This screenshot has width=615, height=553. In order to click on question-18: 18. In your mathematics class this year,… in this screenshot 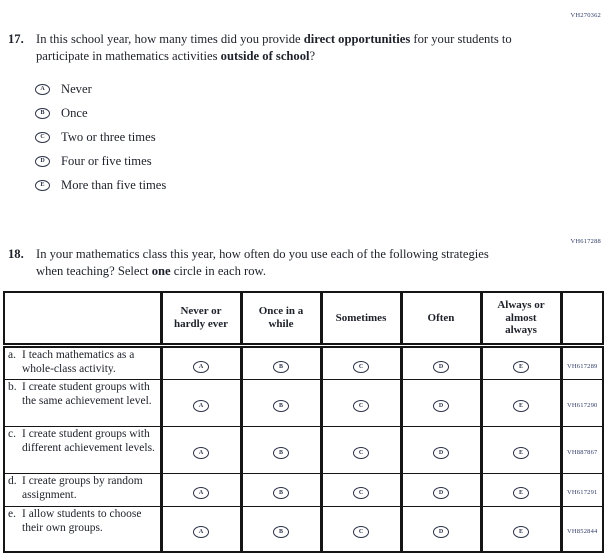, I will do `click(256, 262)`.